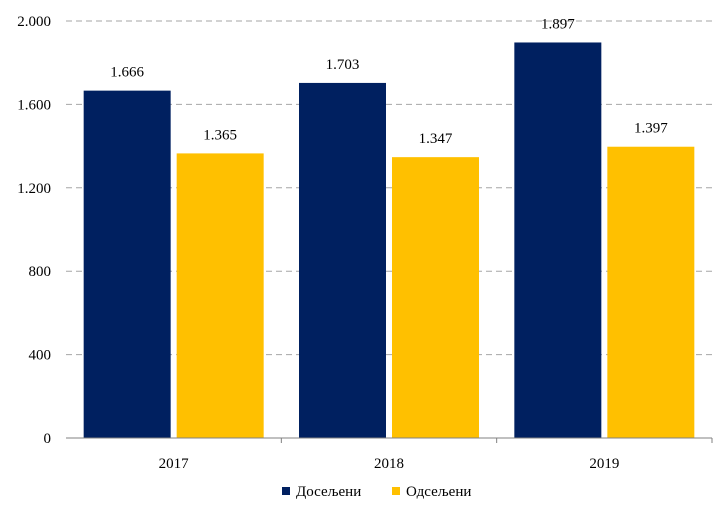 The width and height of the screenshot is (717, 510). What do you see at coordinates (34, 189) in the screenshot?
I see `y-tick-label: 1.200` at bounding box center [34, 189].